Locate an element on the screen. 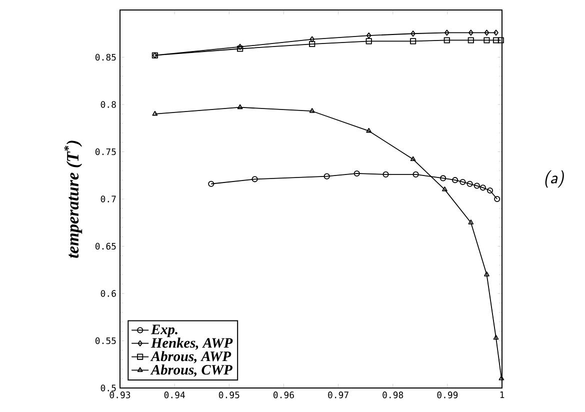 Image resolution: width=585 pixels, height=412 pixels. x-tick-label: 0.97 is located at coordinates (338, 395).